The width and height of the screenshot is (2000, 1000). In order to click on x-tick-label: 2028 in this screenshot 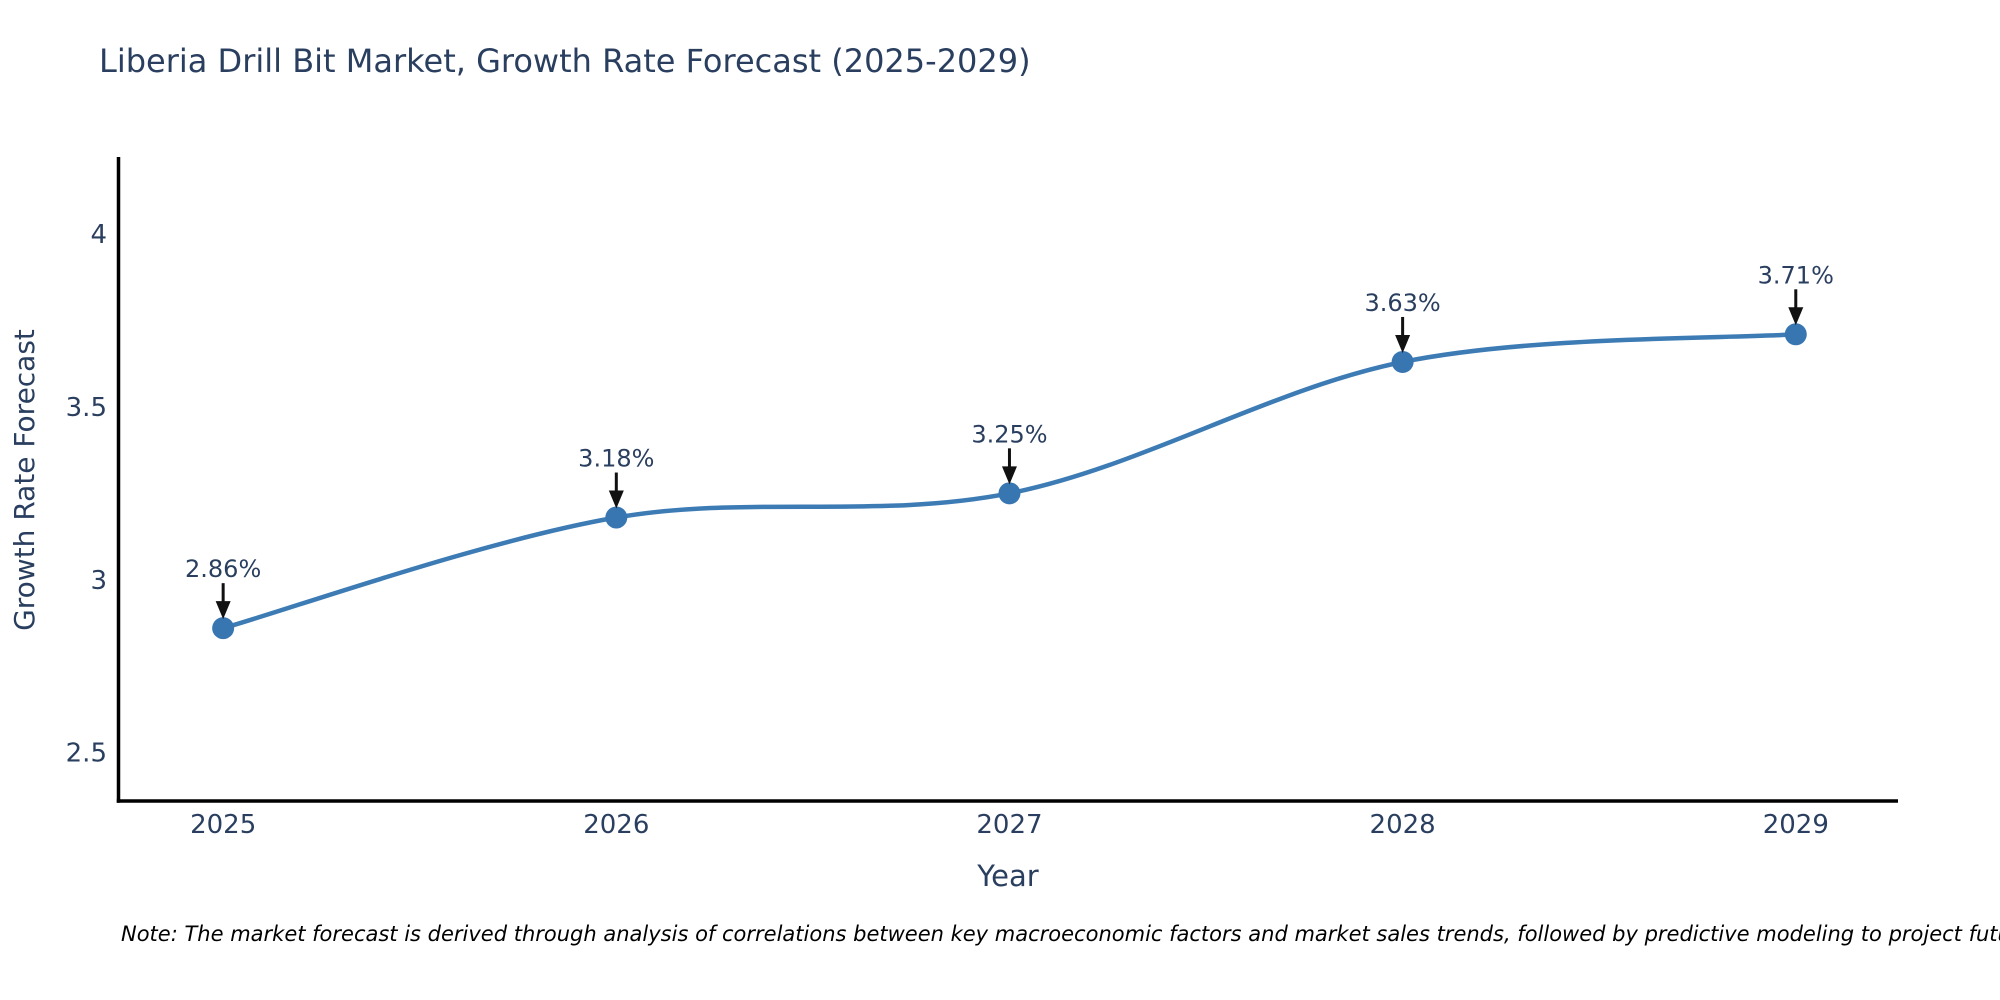, I will do `click(1403, 825)`.